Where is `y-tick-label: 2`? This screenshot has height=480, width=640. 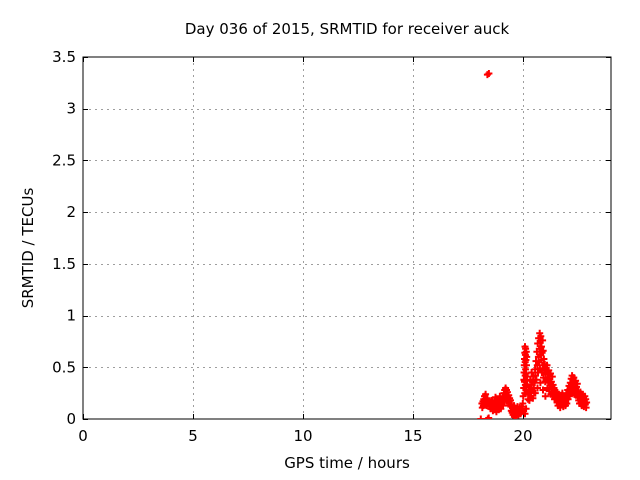
y-tick-label: 2 is located at coordinates (71, 212).